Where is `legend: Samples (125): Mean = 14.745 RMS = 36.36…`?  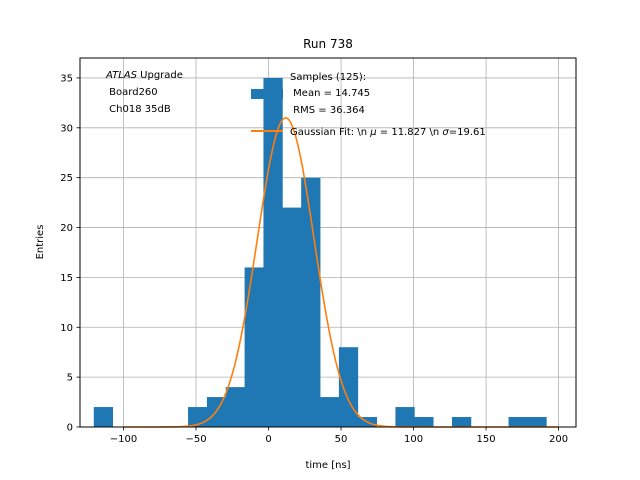
legend: Samples (125): Mean = 14.745 RMS = 36.36… is located at coordinates (368, 105).